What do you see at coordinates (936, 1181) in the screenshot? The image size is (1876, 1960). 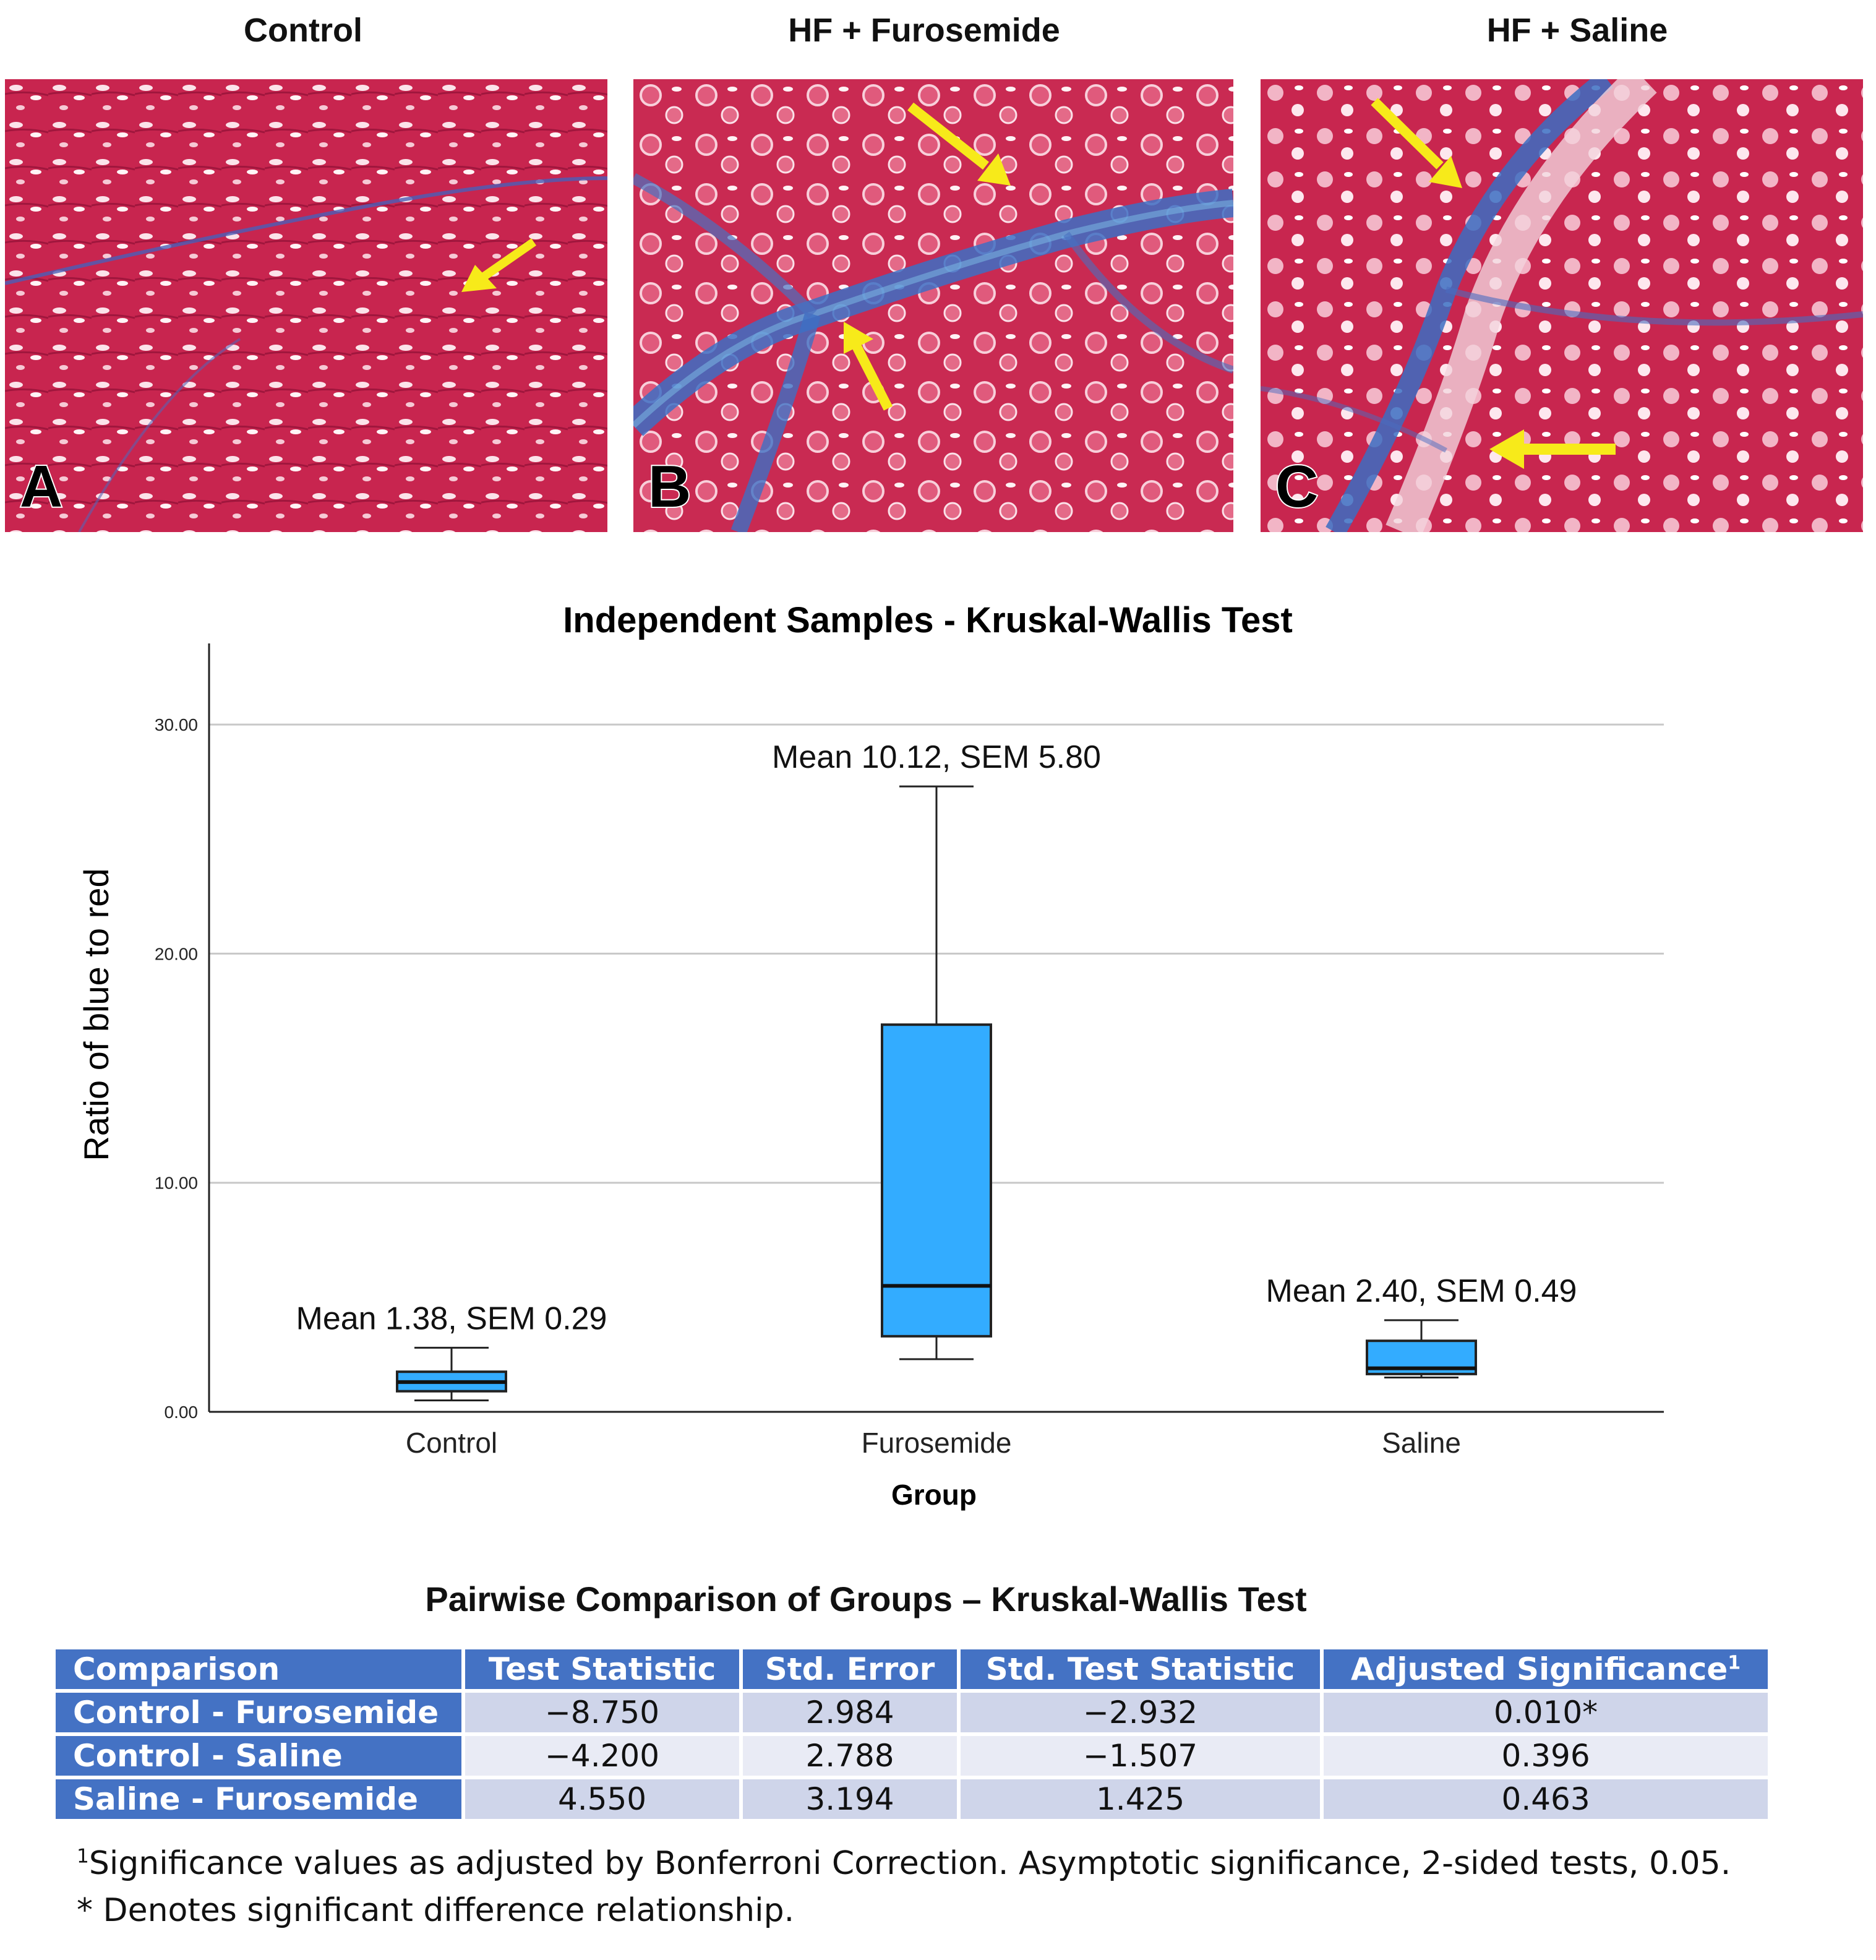 I see `iqr-box` at bounding box center [936, 1181].